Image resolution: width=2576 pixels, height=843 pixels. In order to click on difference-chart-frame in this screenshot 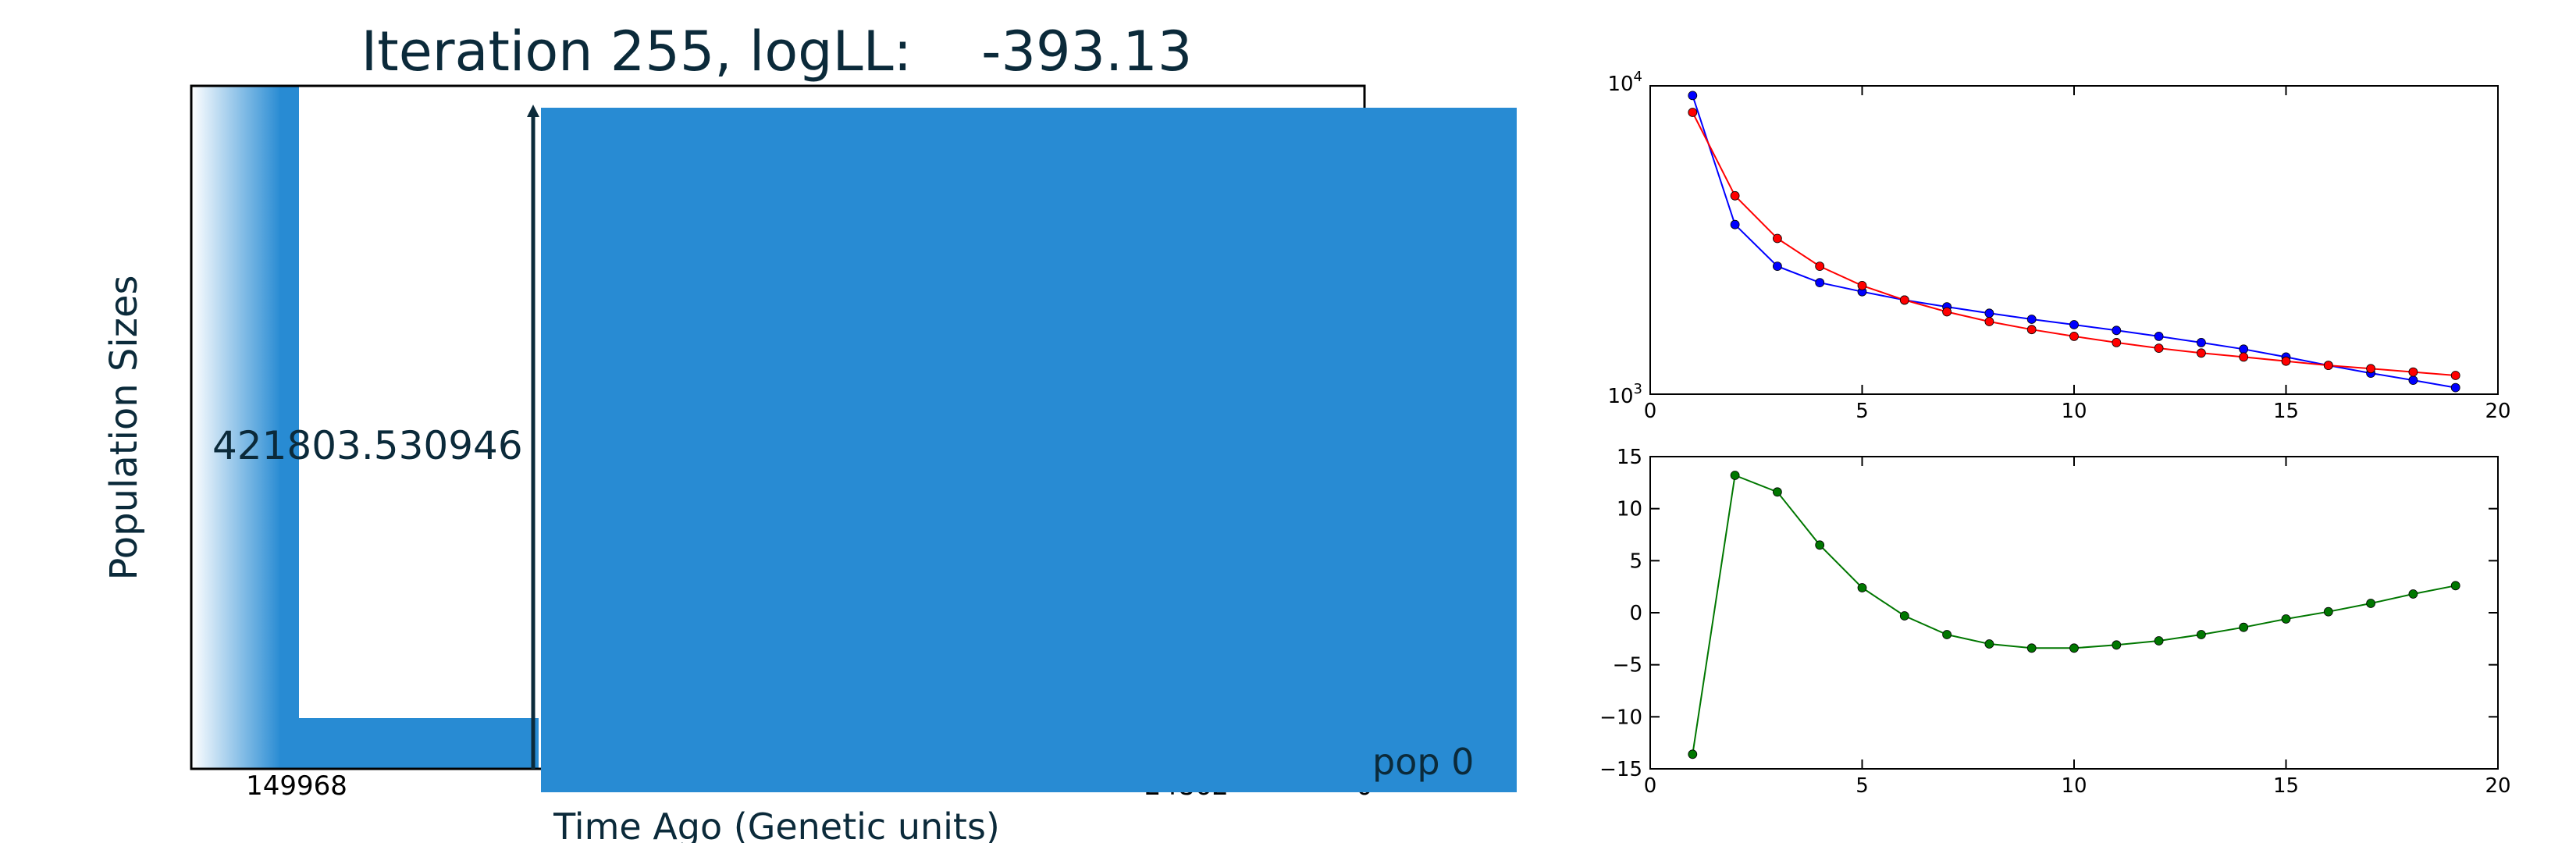, I will do `click(2074, 613)`.